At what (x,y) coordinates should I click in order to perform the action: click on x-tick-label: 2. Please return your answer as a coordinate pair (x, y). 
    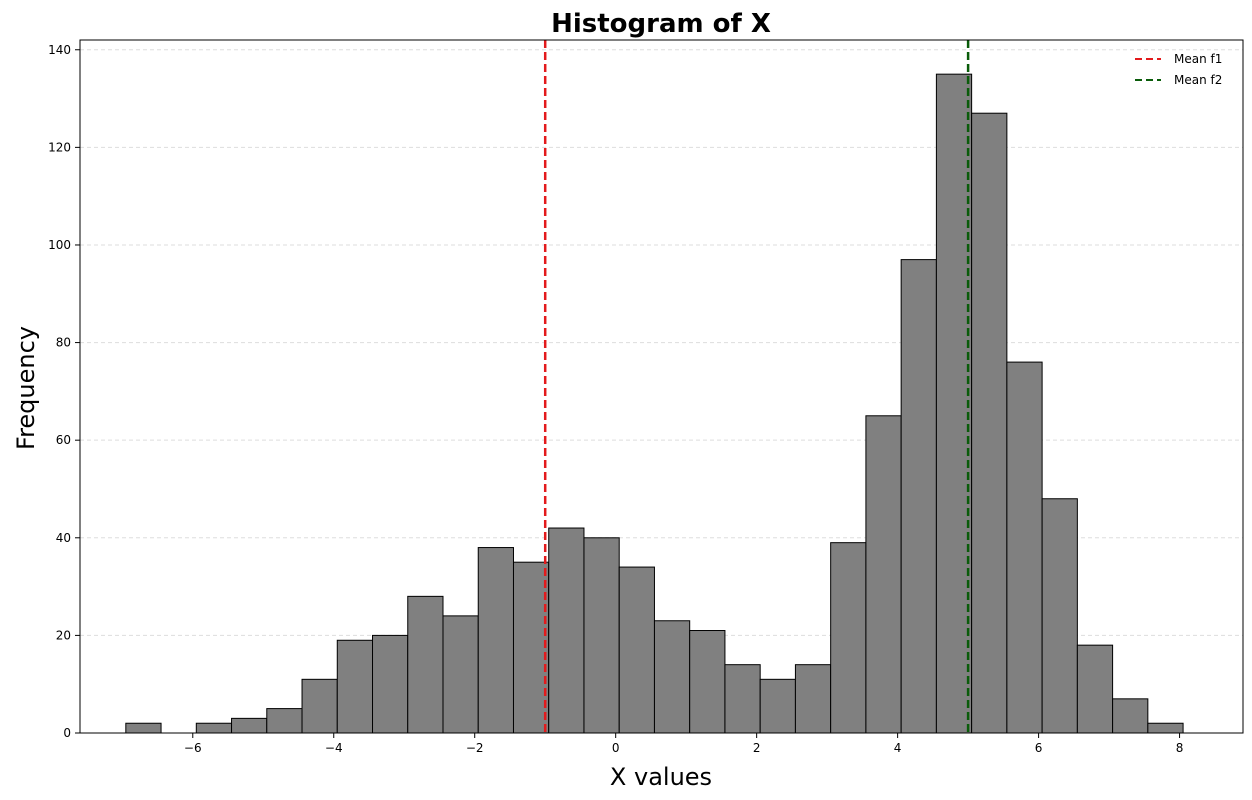
    Looking at the image, I should click on (757, 748).